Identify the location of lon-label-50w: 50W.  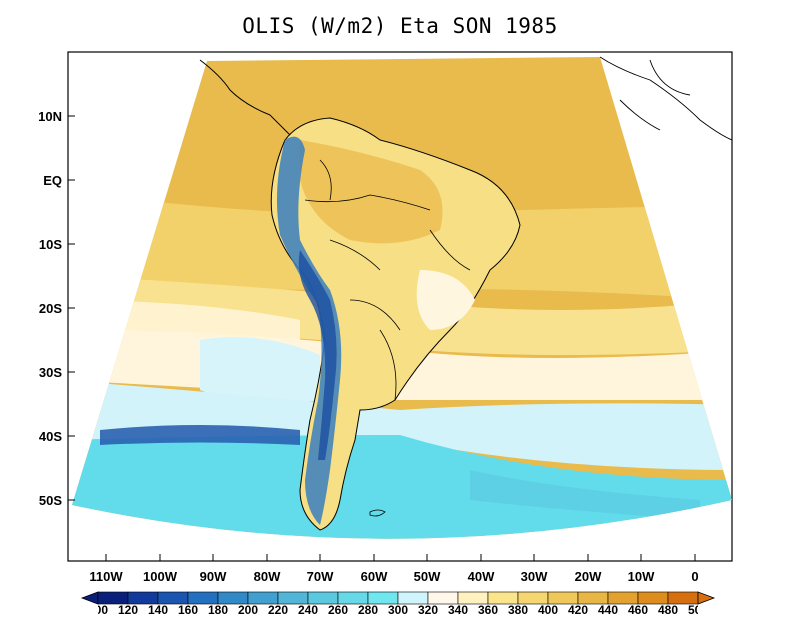
(427, 576).